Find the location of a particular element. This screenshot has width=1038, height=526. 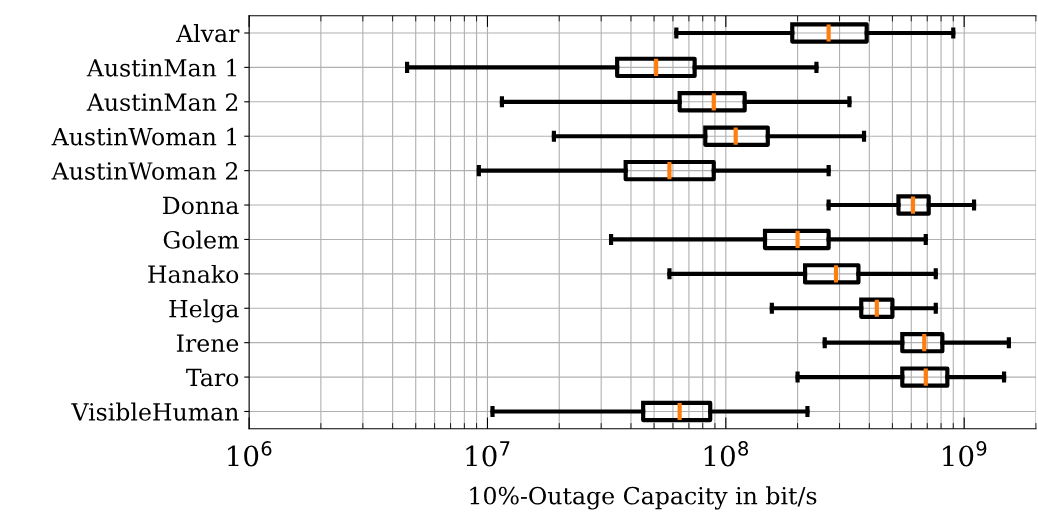

y-tick-label: Donna is located at coordinates (201, 205).